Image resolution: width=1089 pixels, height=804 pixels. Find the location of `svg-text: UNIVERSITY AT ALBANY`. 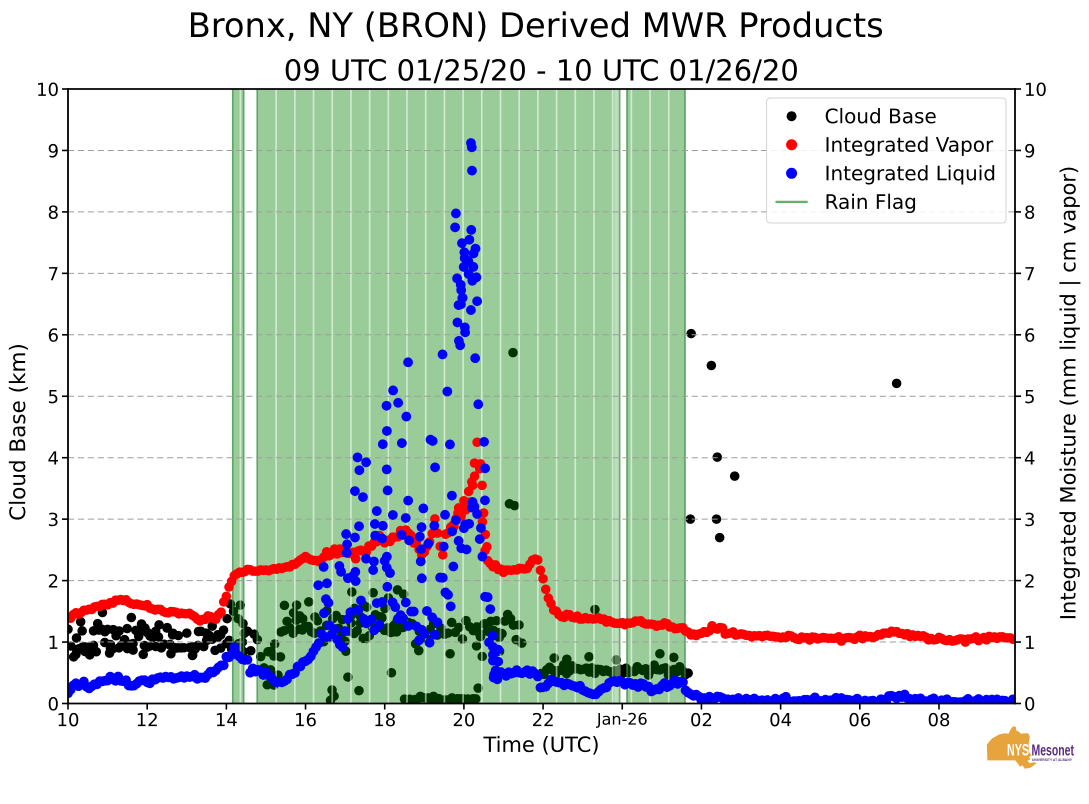

svg-text: UNIVERSITY AT ALBANY is located at coordinates (1052, 759).